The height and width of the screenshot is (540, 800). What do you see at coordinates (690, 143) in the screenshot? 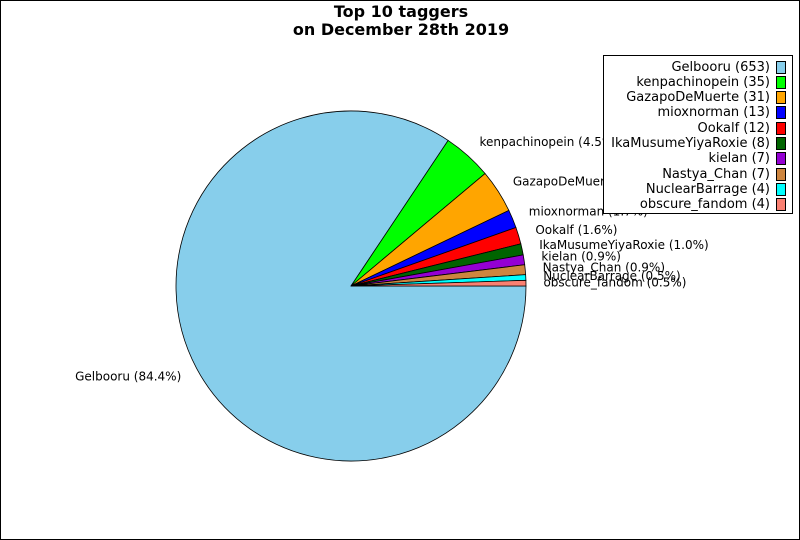
I see `legend-label: IkaMusumeYiyaRoxie (8)` at bounding box center [690, 143].